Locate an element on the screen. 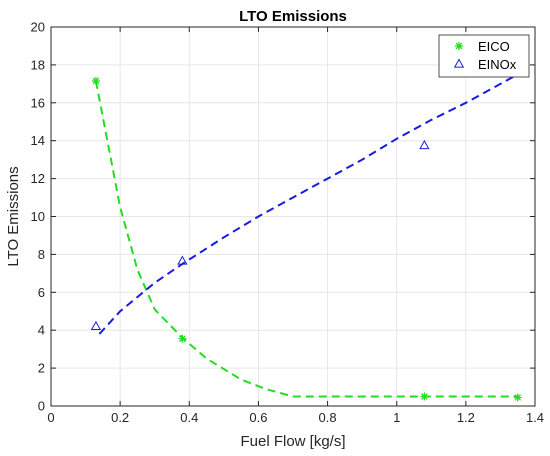  y-tick-label: 16 is located at coordinates (38, 102).